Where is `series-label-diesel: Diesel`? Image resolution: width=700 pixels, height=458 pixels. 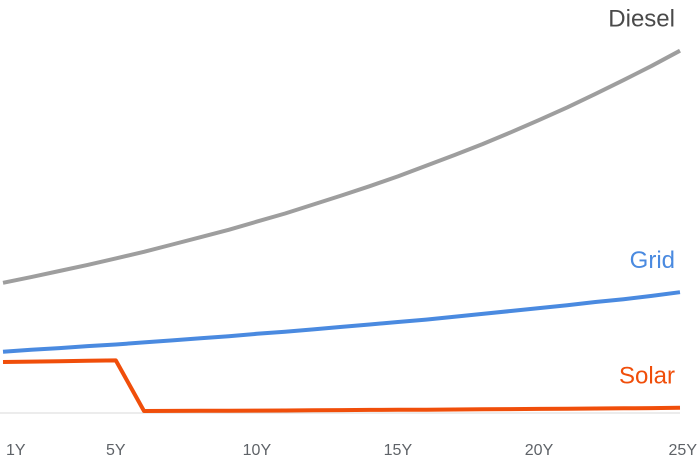
series-label-diesel: Diesel is located at coordinates (641, 19).